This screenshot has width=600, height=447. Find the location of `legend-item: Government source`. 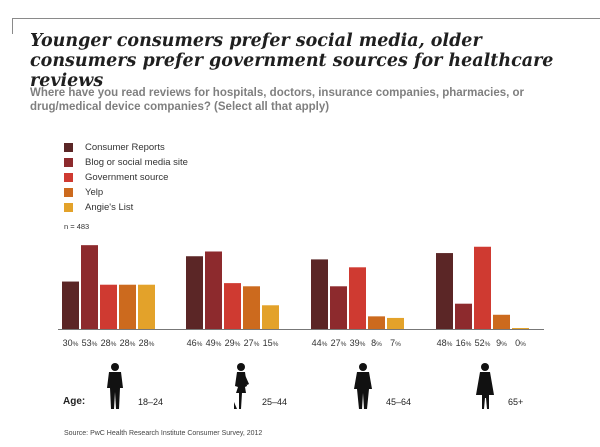

legend-item: Government source is located at coordinates (126, 177).